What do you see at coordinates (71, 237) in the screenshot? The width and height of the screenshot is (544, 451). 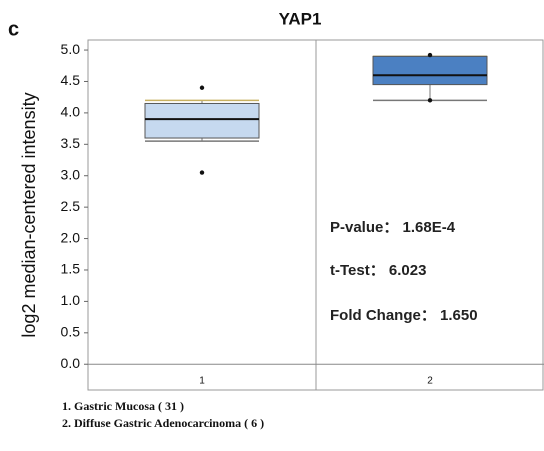 I see `y-tick-label: 2.0` at bounding box center [71, 237].